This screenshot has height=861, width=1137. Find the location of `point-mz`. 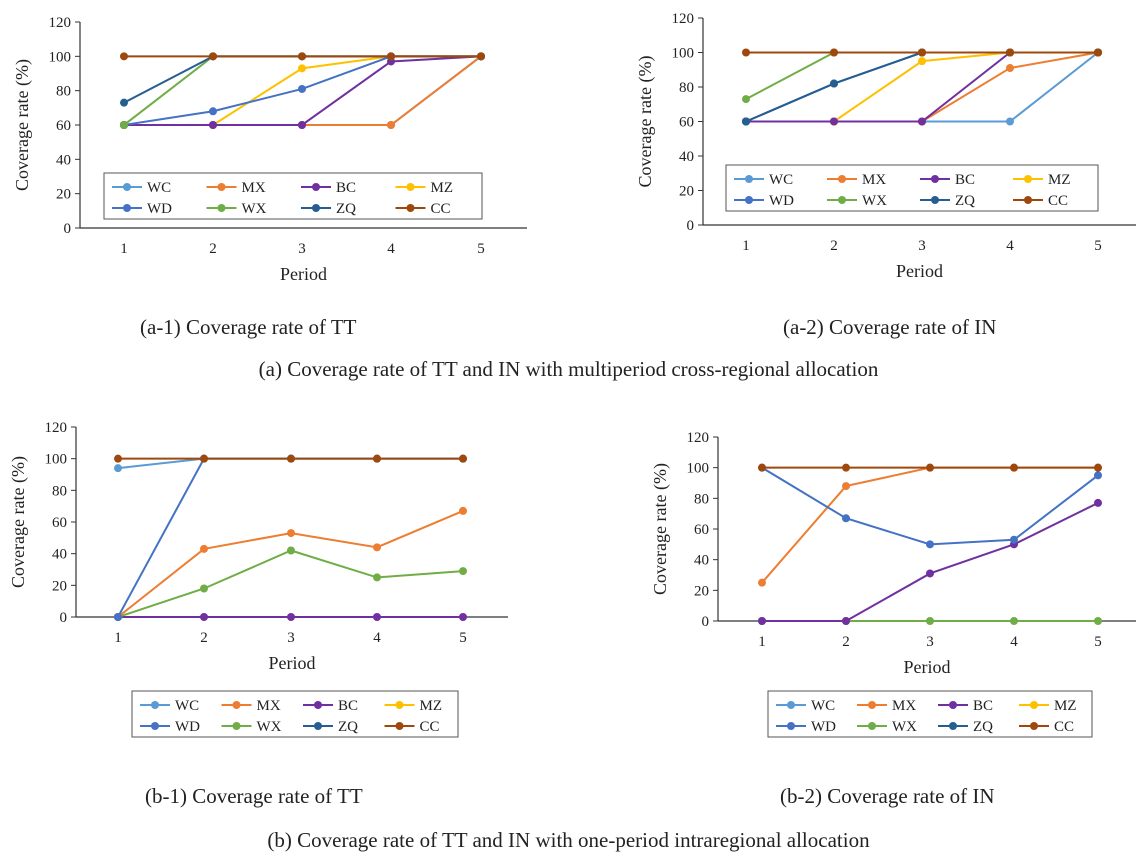

point-mz is located at coordinates (302, 68).